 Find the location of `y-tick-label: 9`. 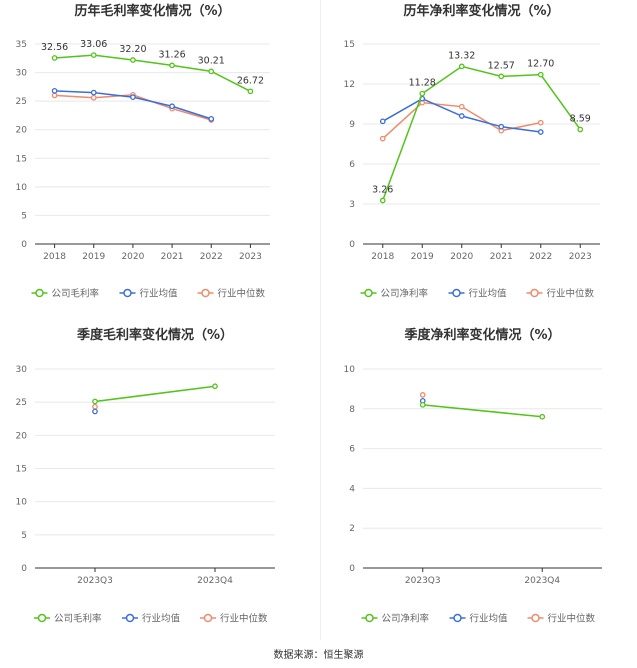

y-tick-label: 9 is located at coordinates (352, 125).